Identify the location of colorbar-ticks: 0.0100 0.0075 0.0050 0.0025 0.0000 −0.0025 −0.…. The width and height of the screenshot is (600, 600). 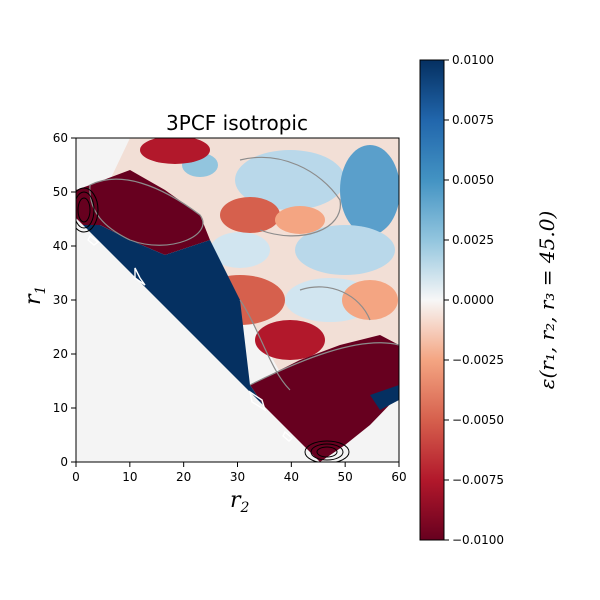
(474, 300).